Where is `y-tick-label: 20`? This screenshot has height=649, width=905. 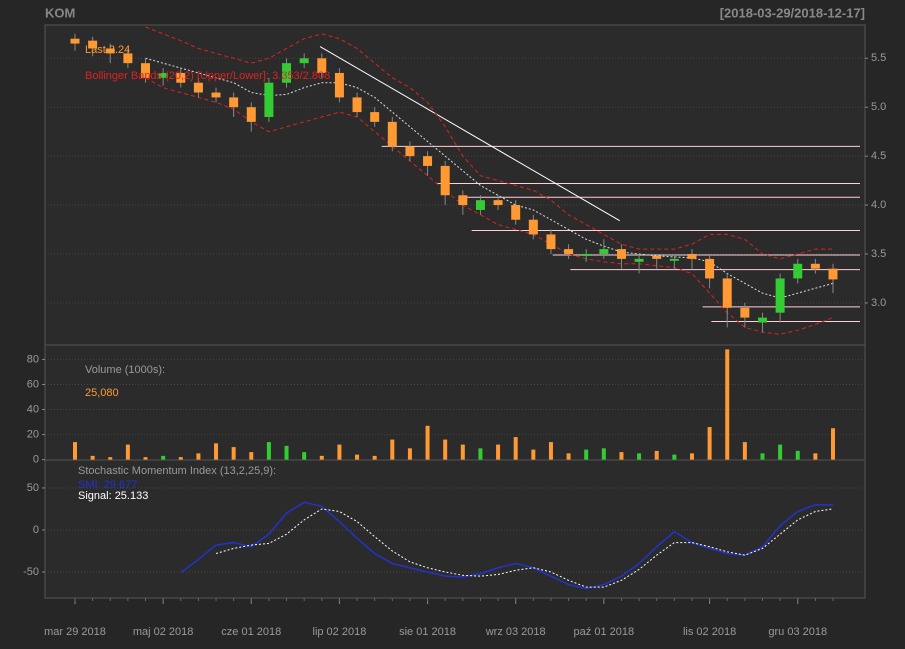
y-tick-label: 20 is located at coordinates (33, 434).